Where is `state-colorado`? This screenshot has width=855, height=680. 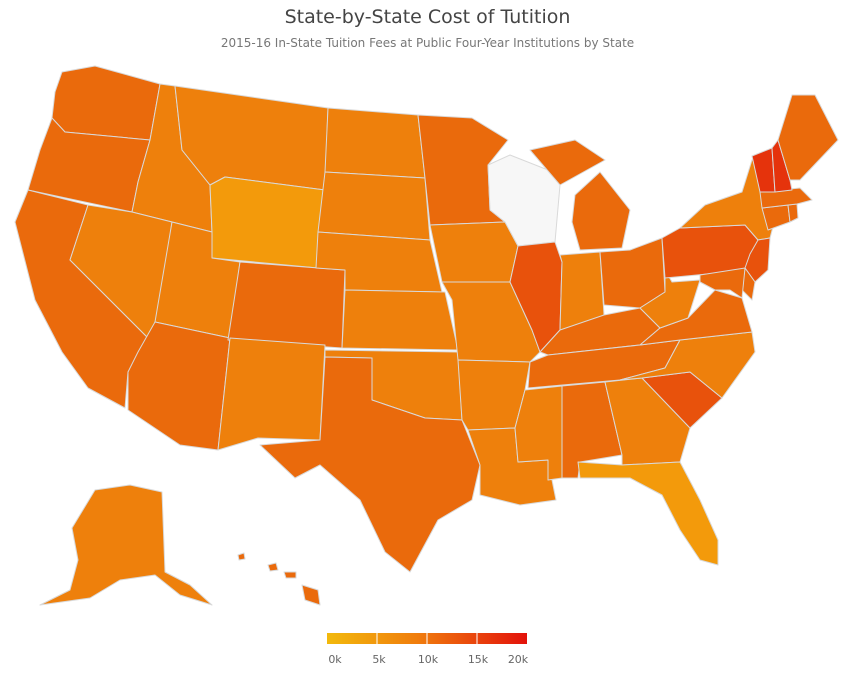
state-colorado is located at coordinates (286, 305).